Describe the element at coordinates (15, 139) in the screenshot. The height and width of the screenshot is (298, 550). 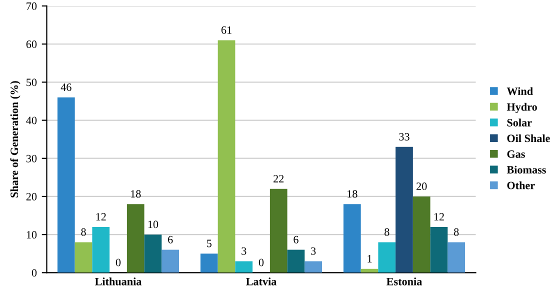
I see `y-axis-title: Share of Generation (%)` at that location.